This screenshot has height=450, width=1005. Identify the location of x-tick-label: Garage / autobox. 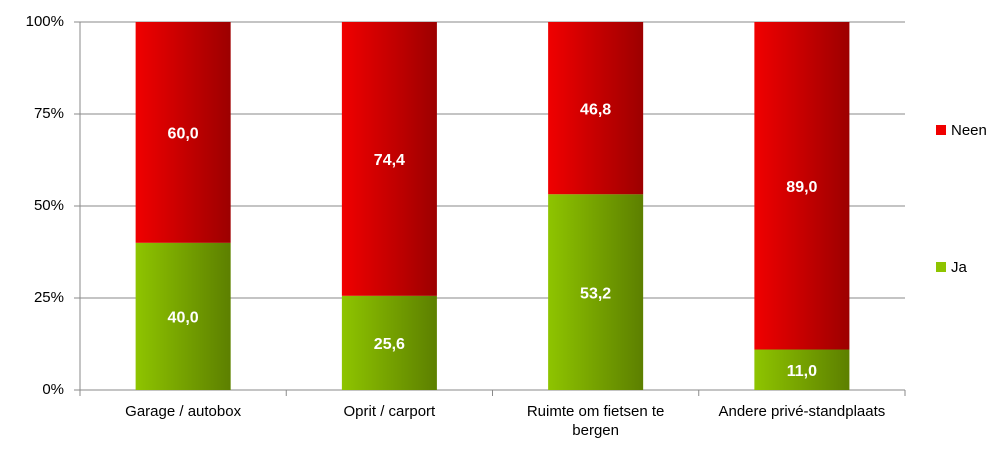
(183, 411).